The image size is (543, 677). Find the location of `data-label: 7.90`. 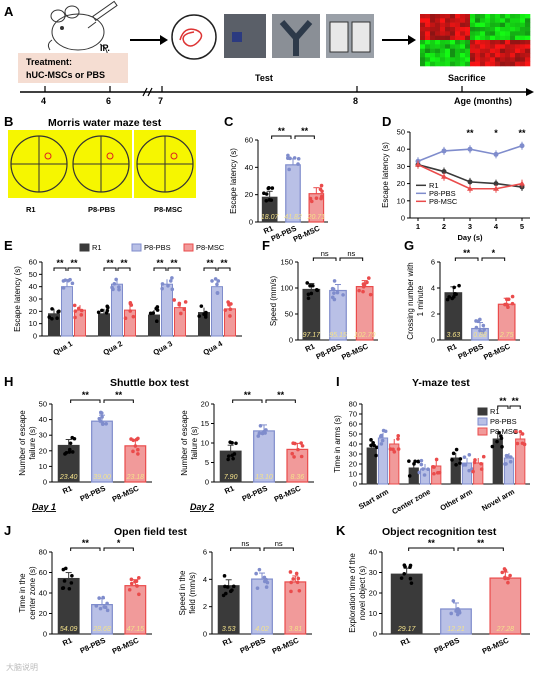

data-label: 7.90 is located at coordinates (231, 477).